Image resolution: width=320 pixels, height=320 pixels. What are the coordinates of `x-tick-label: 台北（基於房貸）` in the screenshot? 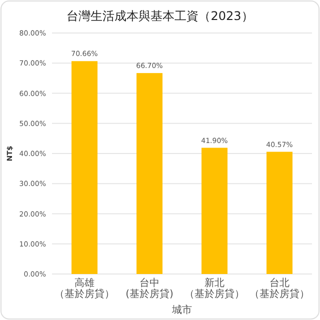 It's located at (280, 288).